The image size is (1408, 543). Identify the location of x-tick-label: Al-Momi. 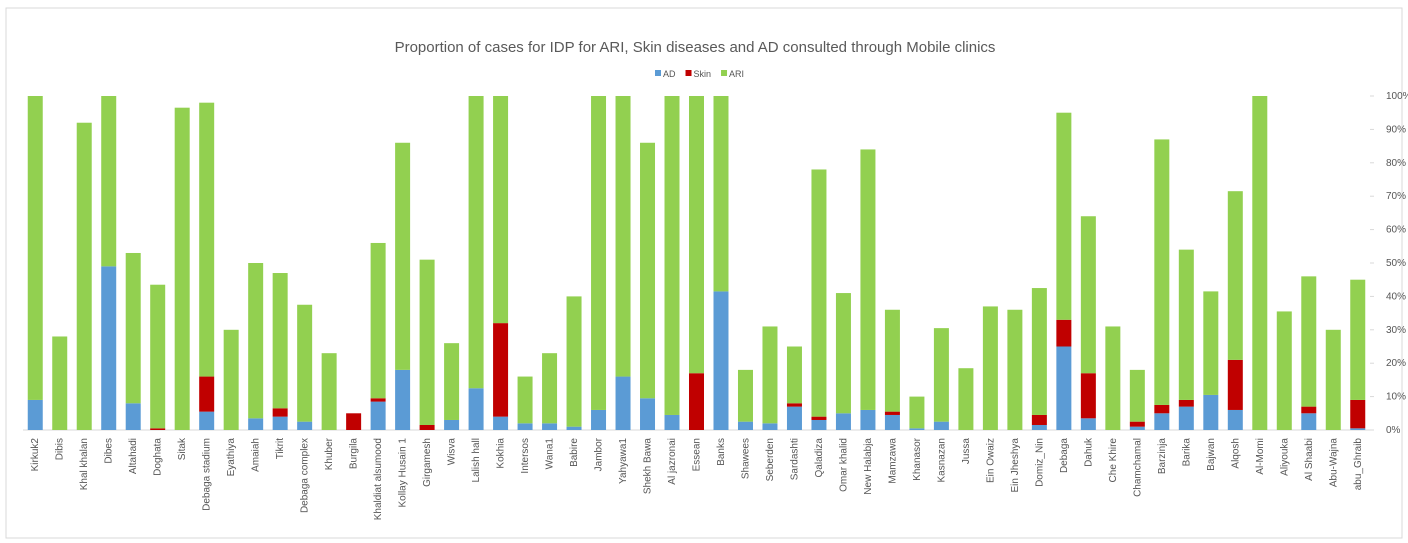
(1260, 456).